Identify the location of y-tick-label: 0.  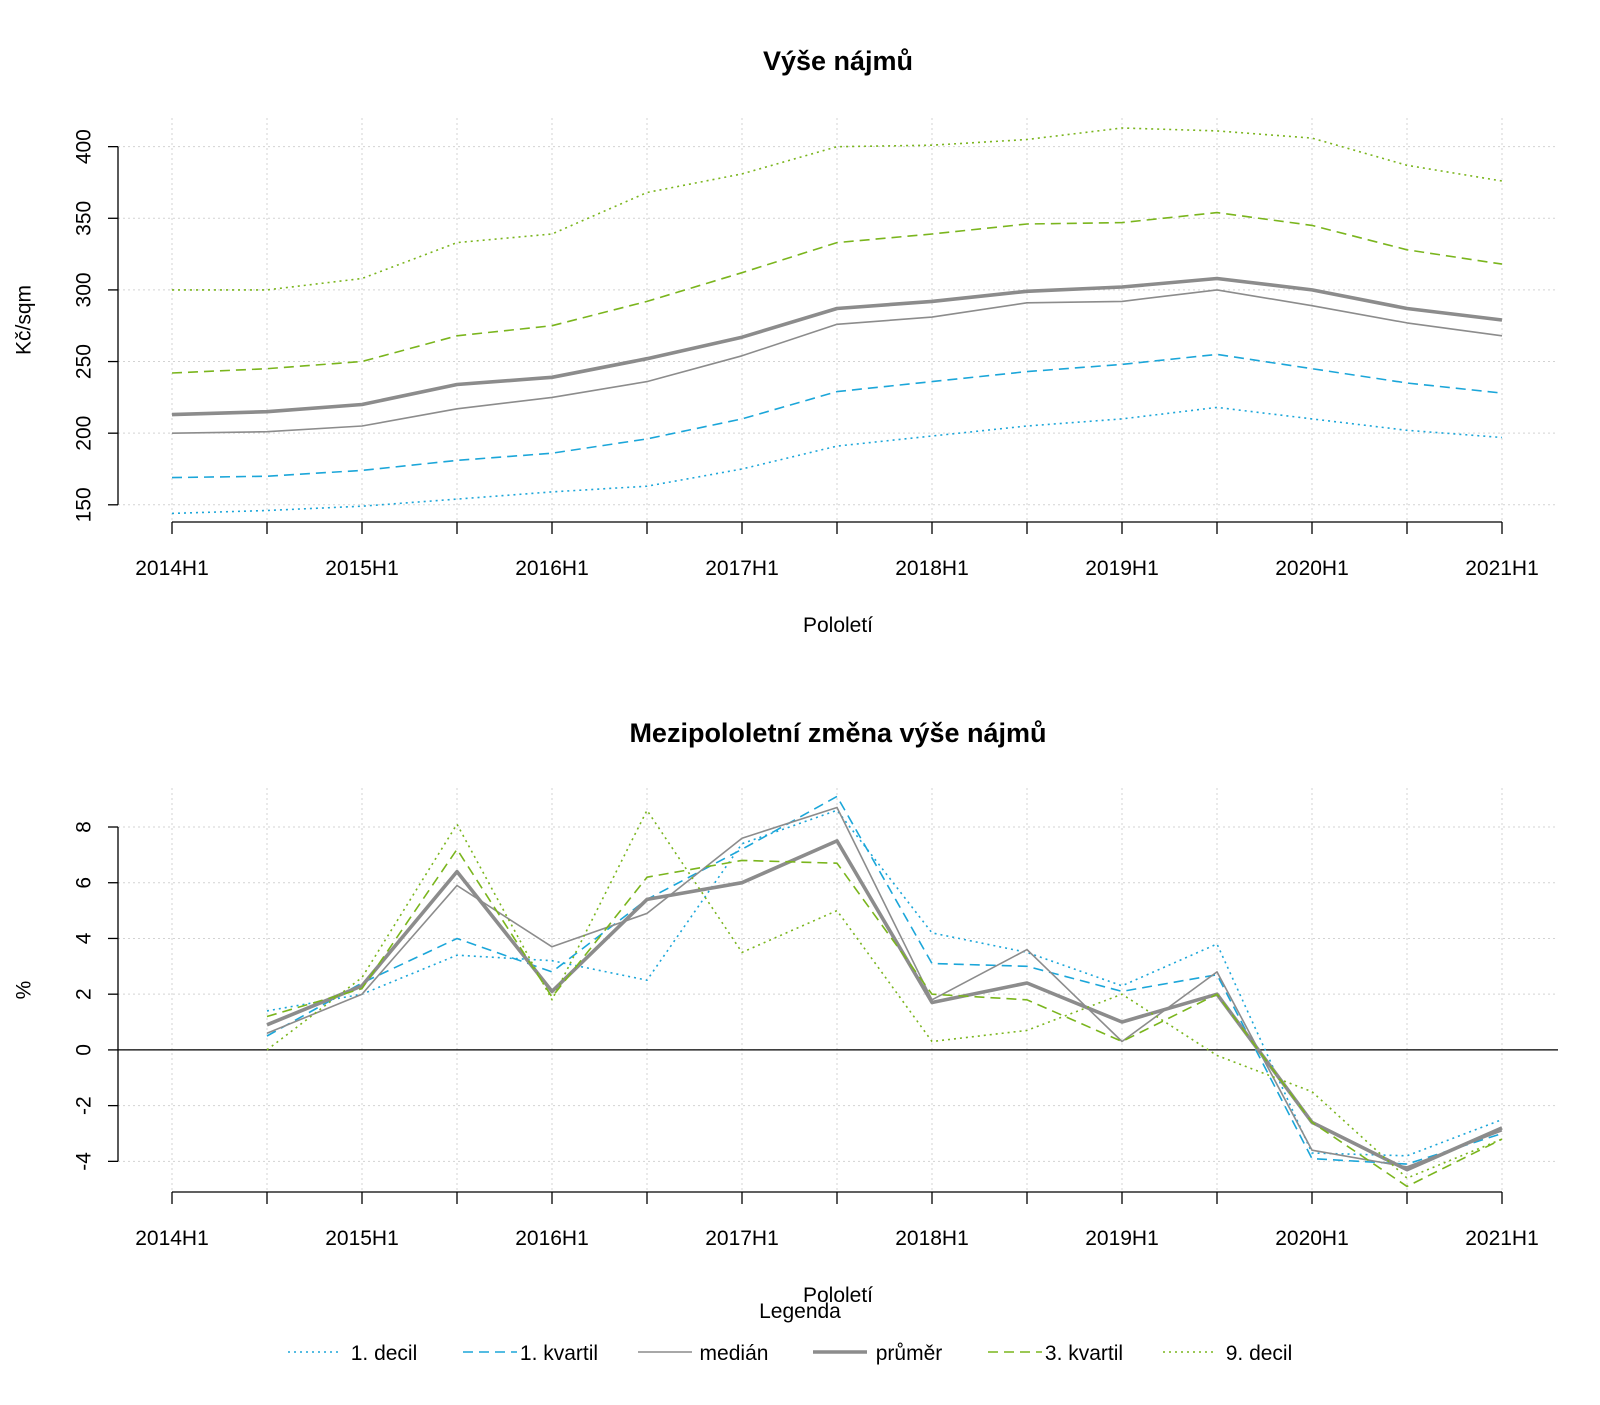
(84, 1050).